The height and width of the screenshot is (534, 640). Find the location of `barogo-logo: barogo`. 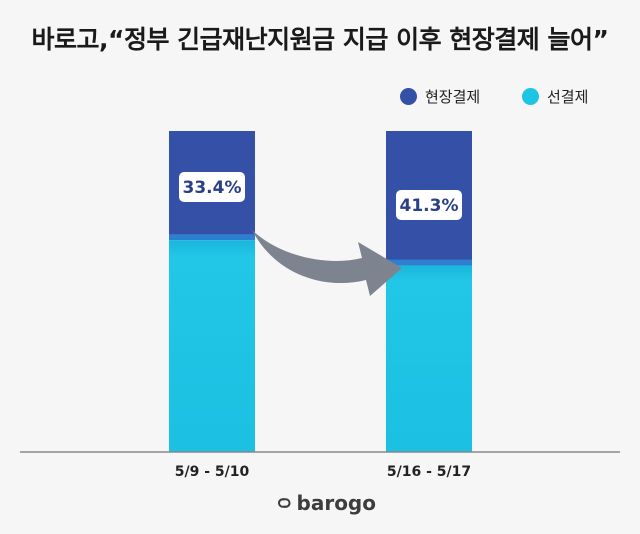

barogo-logo: barogo is located at coordinates (326, 503).